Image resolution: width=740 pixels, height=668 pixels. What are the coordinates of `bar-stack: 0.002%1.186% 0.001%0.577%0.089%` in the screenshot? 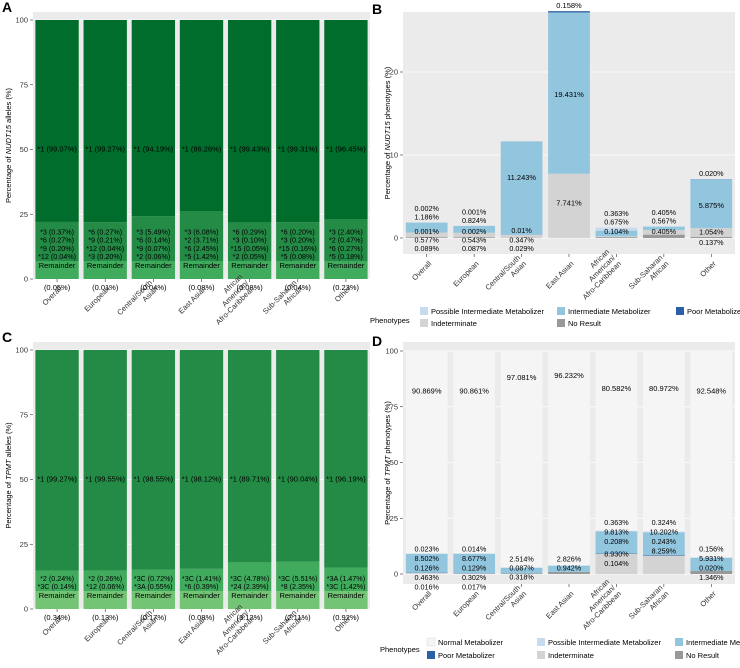 It's located at (426, 228).